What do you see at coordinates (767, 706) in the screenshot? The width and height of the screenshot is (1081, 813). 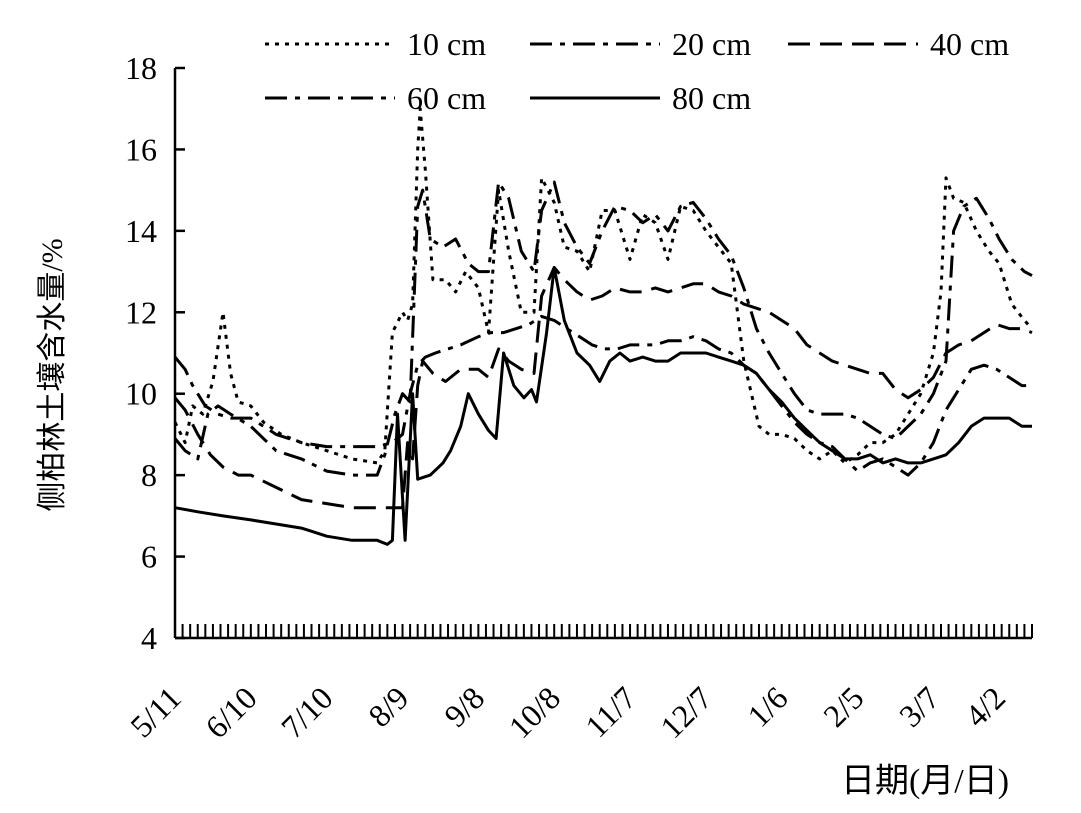 I see `x-tick-label: 1/6` at bounding box center [767, 706].